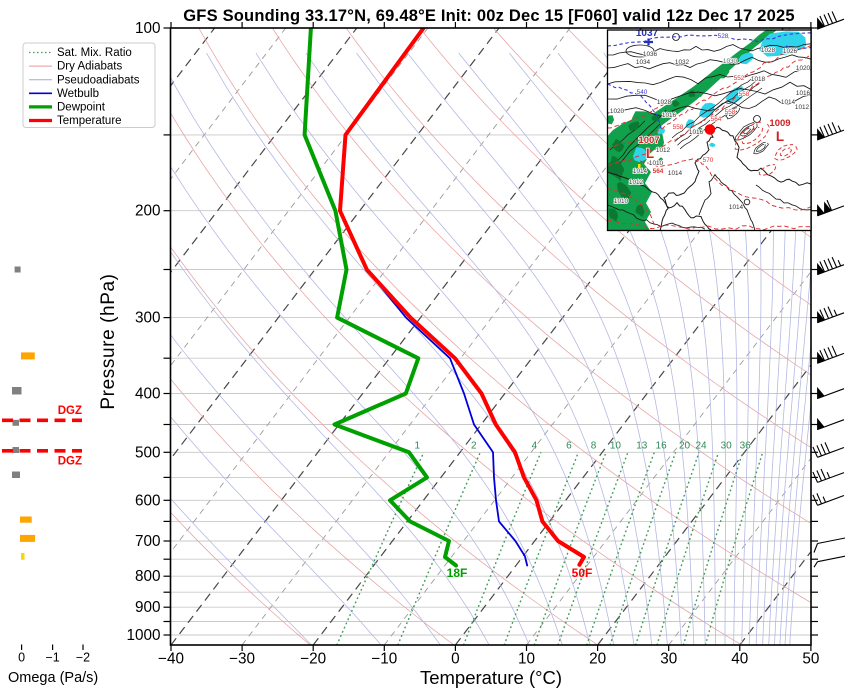  What do you see at coordinates (648, 140) in the screenshot?
I see `svg-text: 1007` at bounding box center [648, 140].